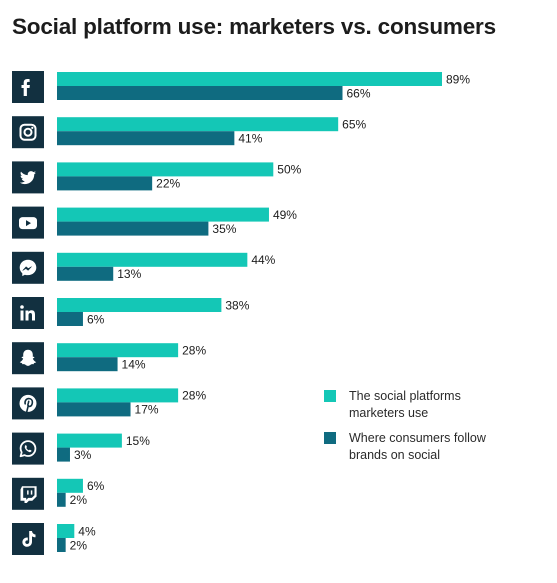  I want to click on snapchat-icon, so click(28, 358).